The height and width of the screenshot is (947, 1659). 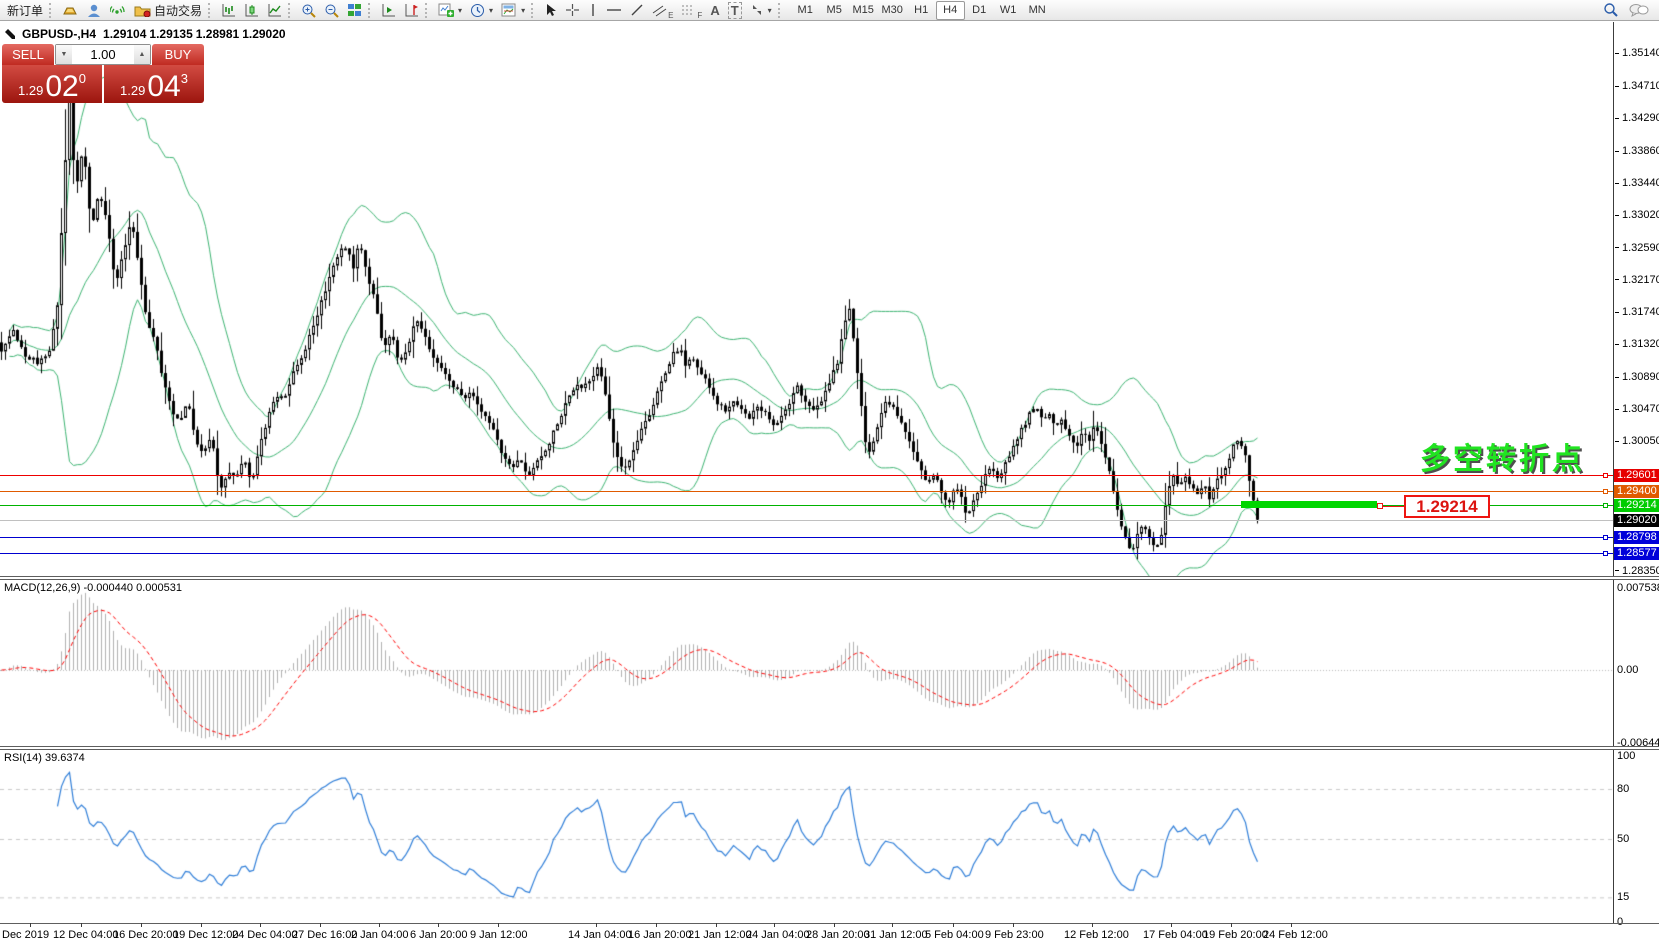 What do you see at coordinates (1502, 459) in the screenshot?
I see `turning-point-annotation: 多空转折点` at bounding box center [1502, 459].